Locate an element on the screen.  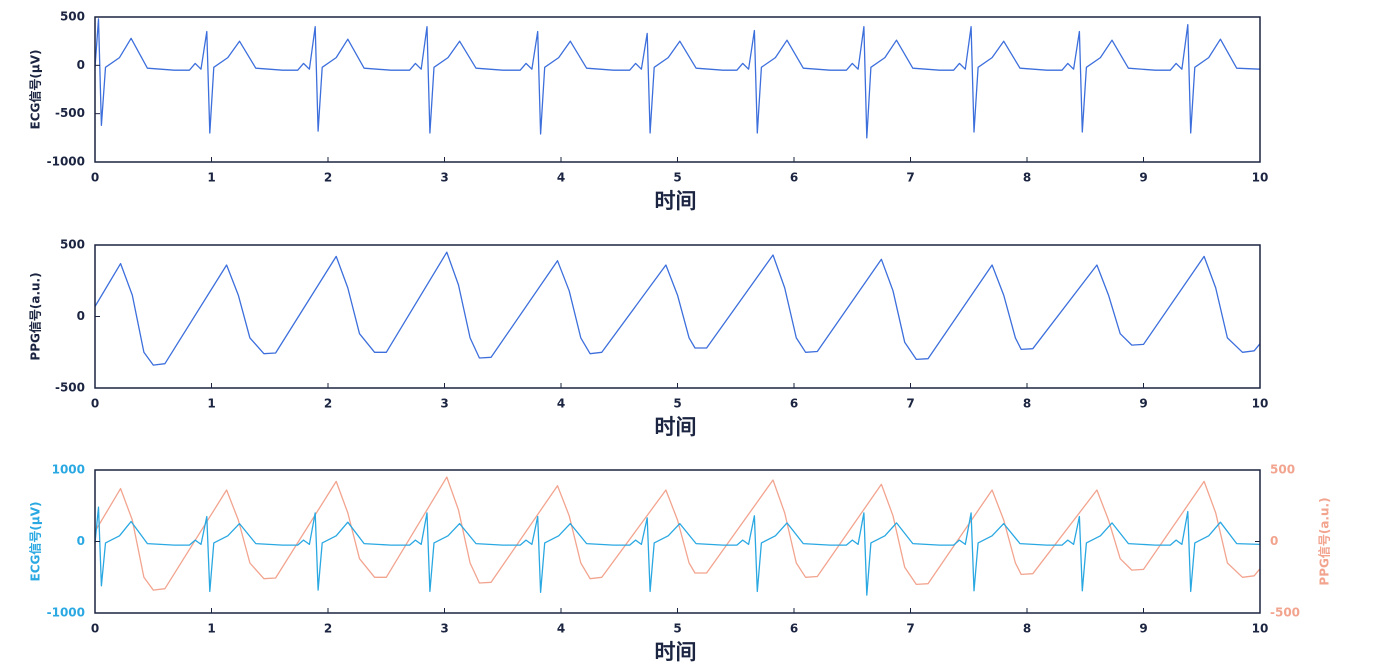
y-tick-label: 1000 is located at coordinates (68, 470).